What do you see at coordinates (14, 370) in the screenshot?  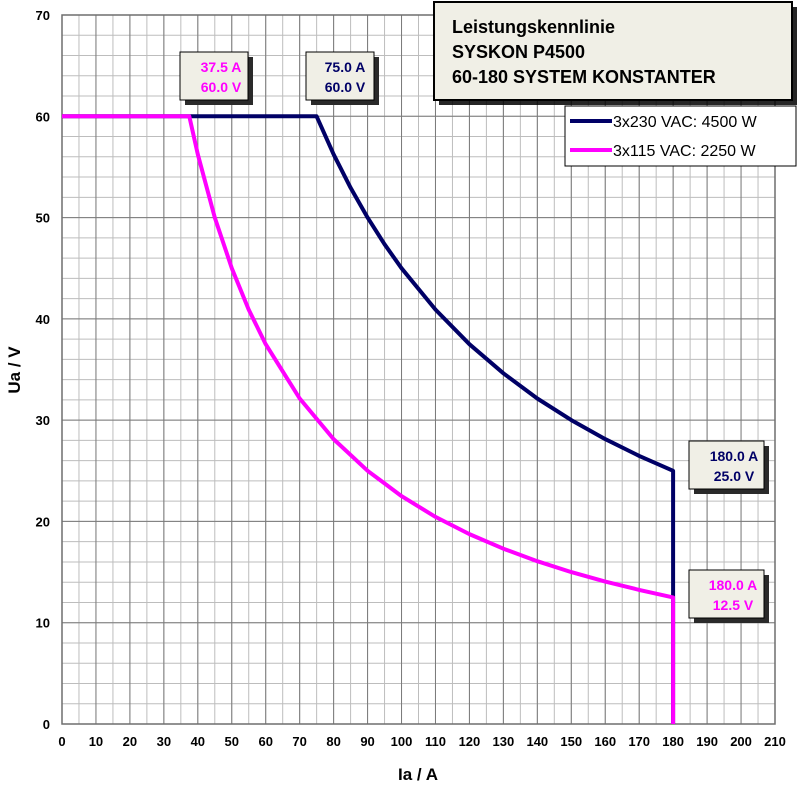 I see `y-axis-title: Ua / V` at bounding box center [14, 370].